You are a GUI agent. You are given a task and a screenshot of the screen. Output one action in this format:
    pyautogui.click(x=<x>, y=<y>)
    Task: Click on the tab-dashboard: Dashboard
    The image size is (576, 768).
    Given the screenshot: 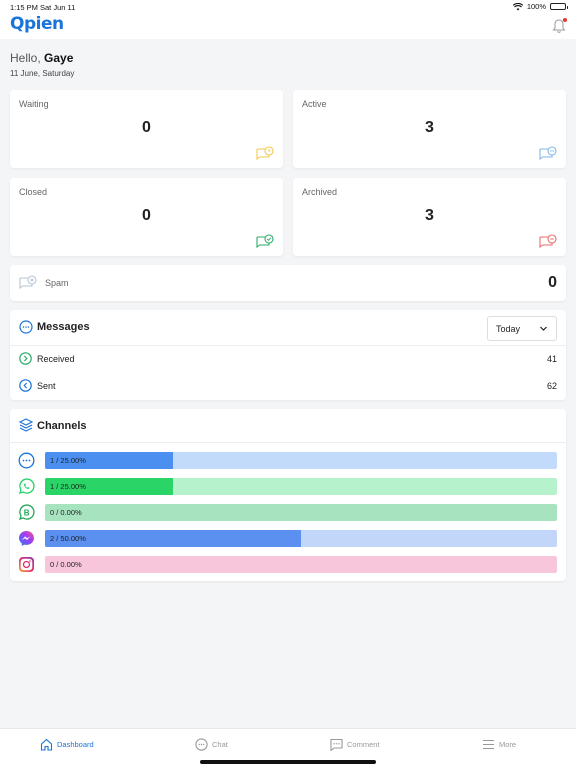 What is the action you would take?
    pyautogui.click(x=67, y=744)
    